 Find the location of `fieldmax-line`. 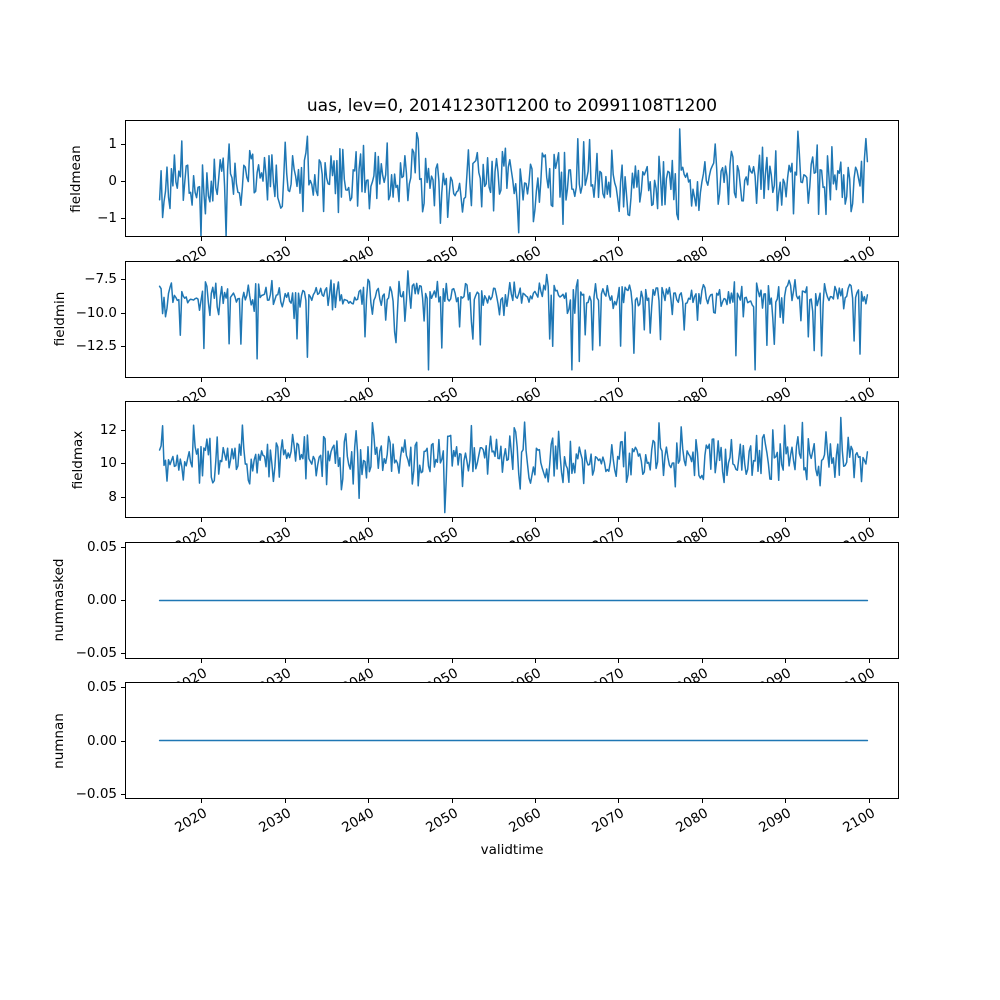

fieldmax-line is located at coordinates (513, 465).